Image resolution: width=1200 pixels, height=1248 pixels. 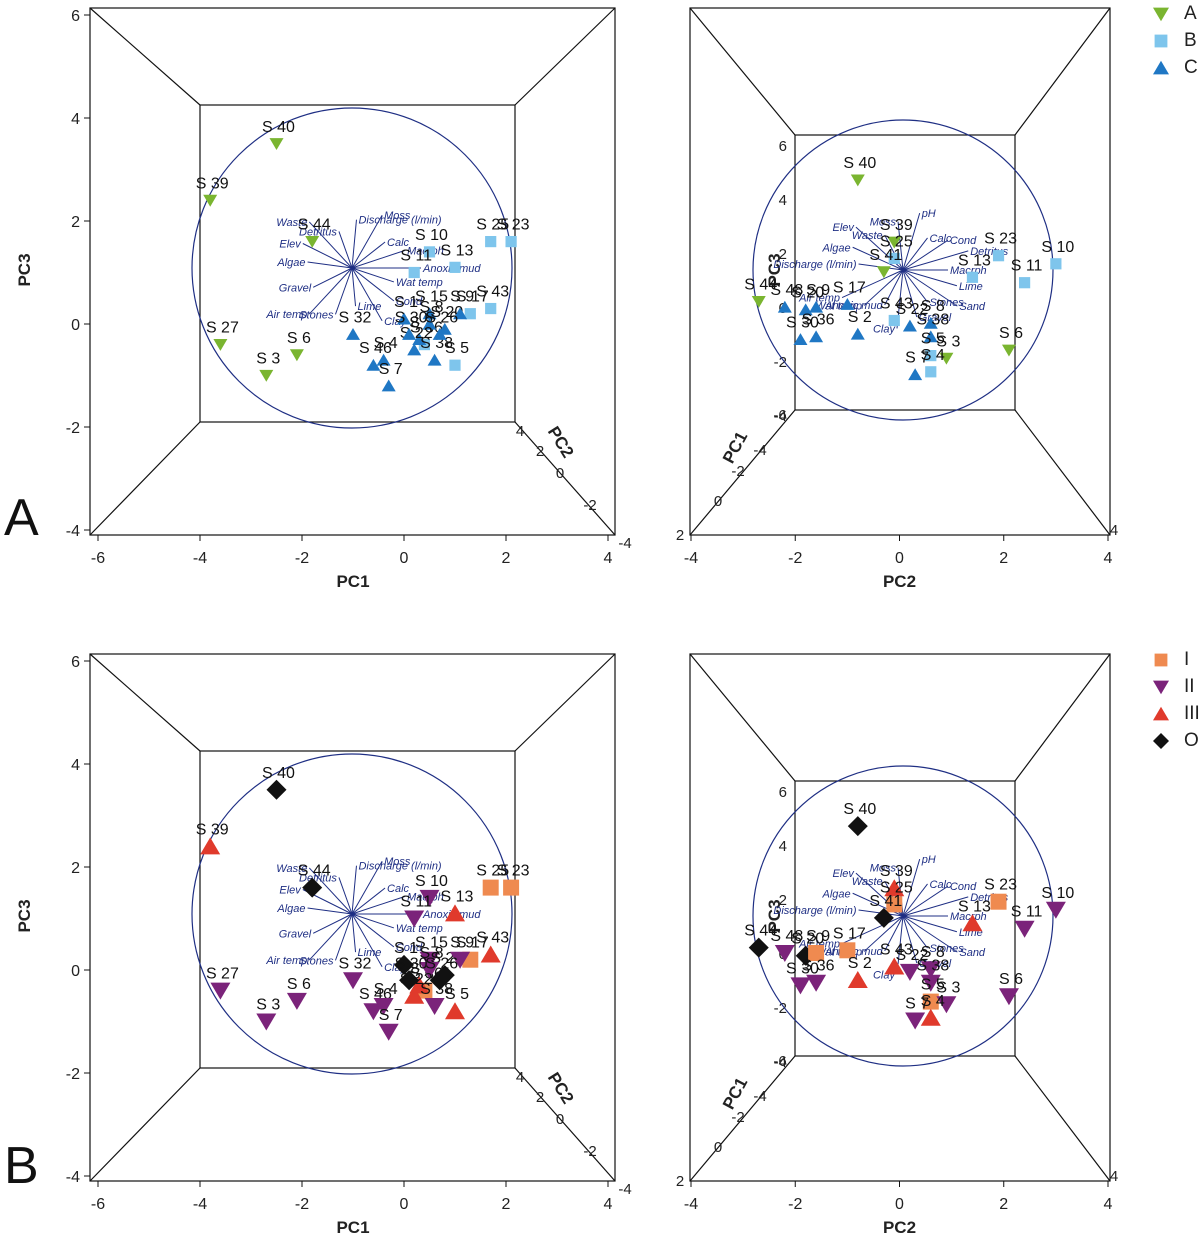 I want to click on legend-iv: I II III O, so click(x=1175, y=700).